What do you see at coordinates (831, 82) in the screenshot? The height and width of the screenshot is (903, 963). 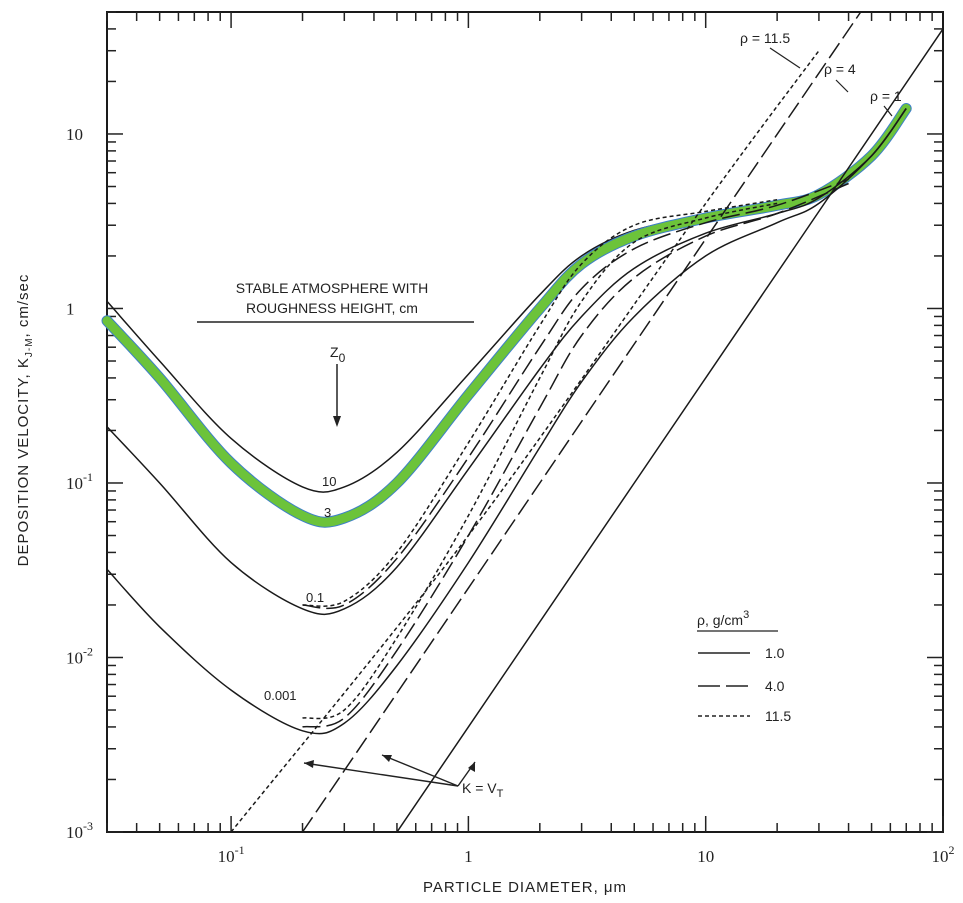 I see `density-label-arrows` at bounding box center [831, 82].